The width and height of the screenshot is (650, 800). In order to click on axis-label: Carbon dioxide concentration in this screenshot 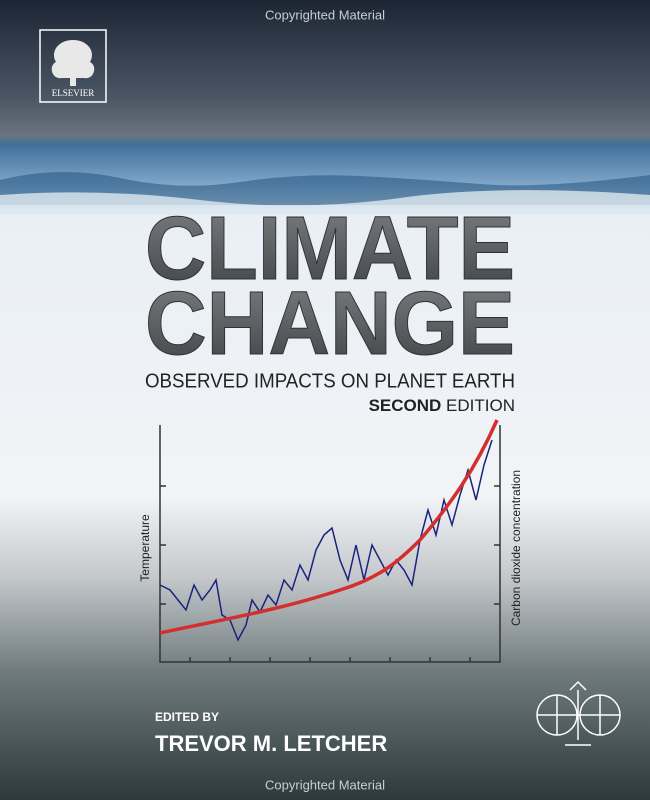, I will do `click(516, 548)`.